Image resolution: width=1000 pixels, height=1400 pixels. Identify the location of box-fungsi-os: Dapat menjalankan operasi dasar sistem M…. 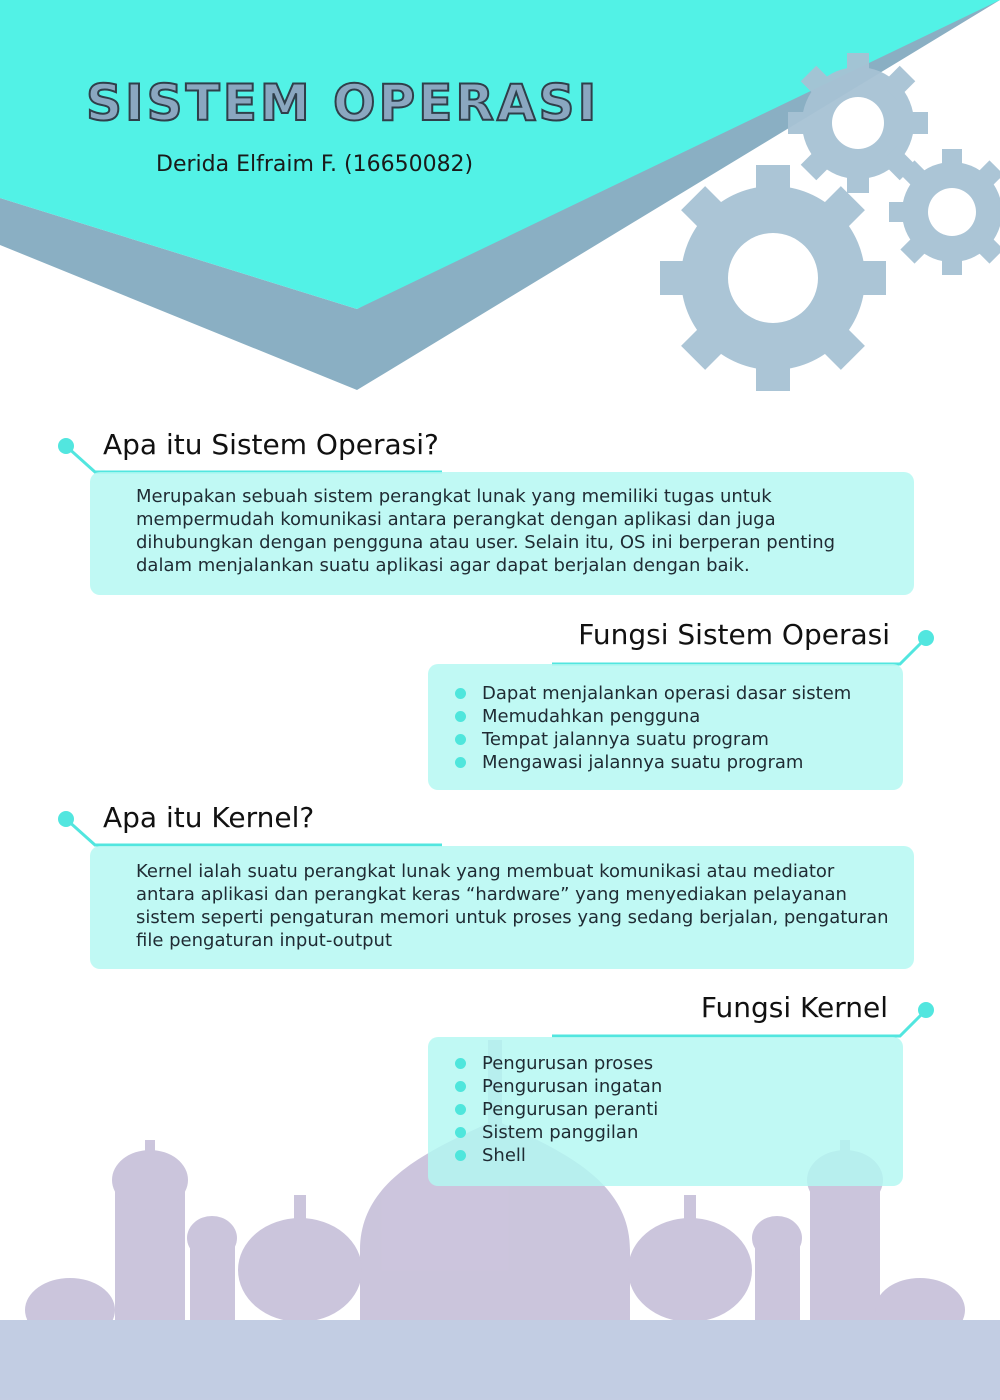
(665, 727).